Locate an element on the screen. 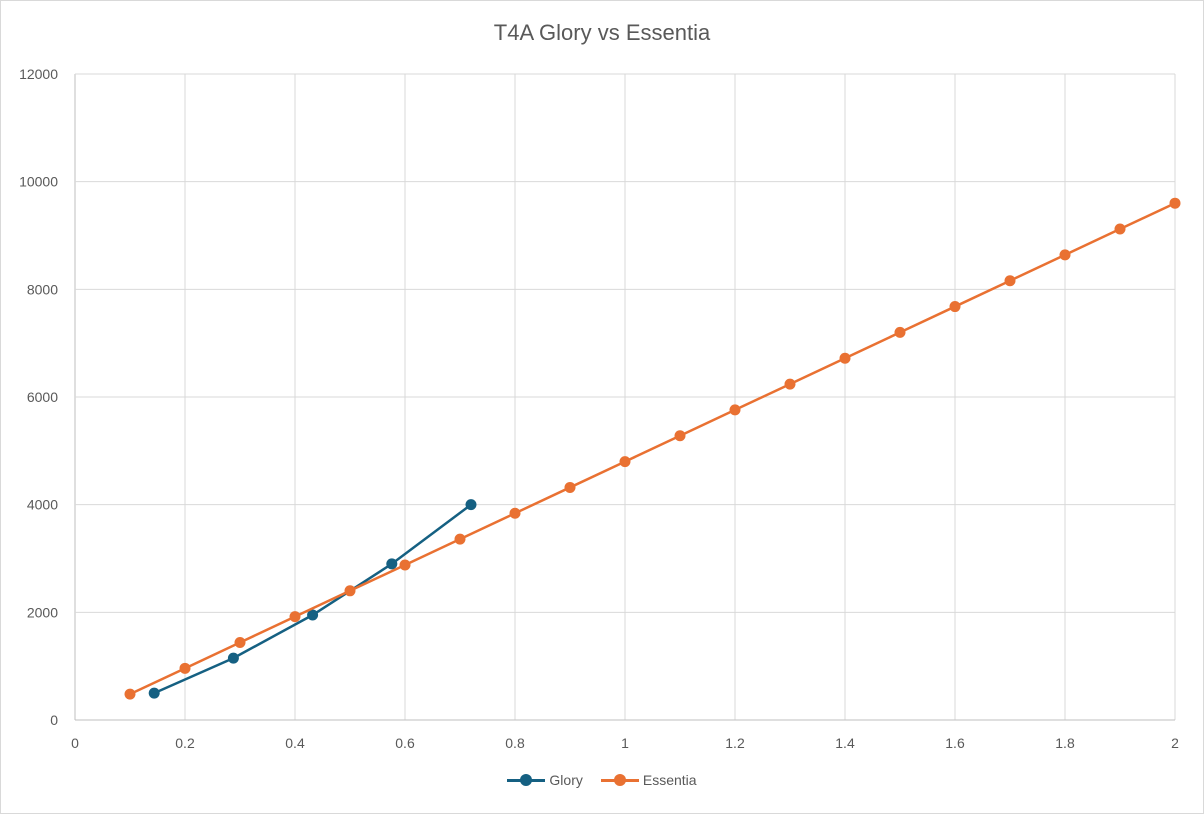 This screenshot has width=1204, height=814. y-tick-label: 4000 is located at coordinates (42, 505).